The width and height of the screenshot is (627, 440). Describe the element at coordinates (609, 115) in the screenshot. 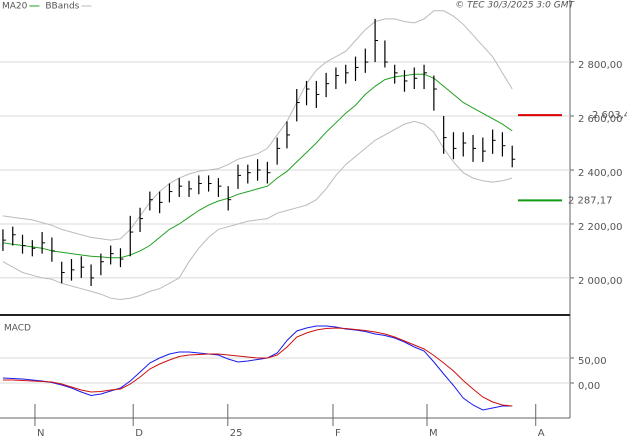

I see `price-marker-label: 2 603,4` at that location.